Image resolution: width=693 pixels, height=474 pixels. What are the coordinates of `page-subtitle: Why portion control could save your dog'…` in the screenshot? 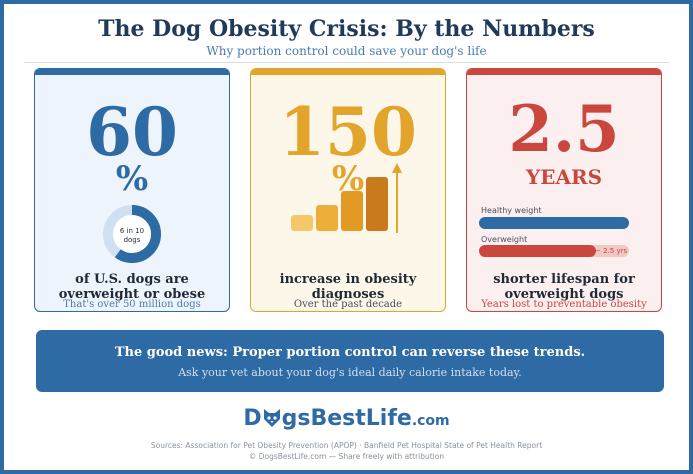 It's located at (346, 51).